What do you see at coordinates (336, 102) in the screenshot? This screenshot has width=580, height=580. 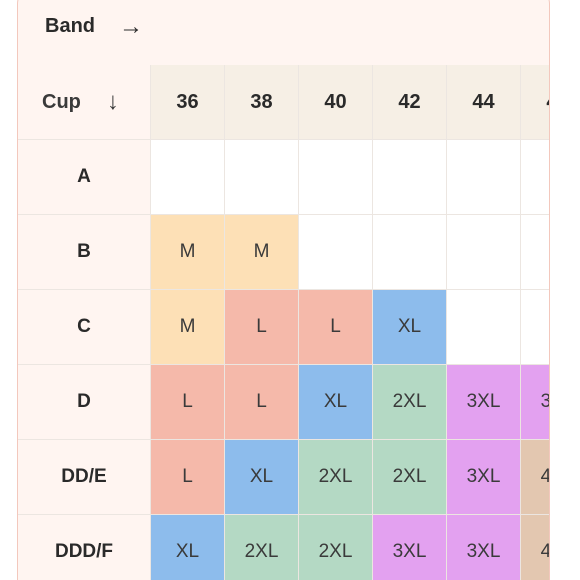 I see `band-column-header: 40` at bounding box center [336, 102].